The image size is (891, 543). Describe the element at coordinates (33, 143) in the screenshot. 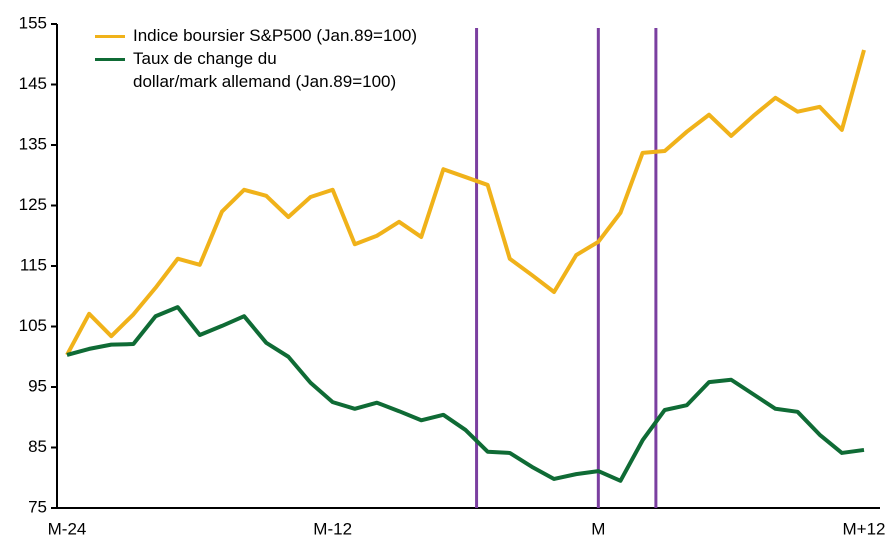

I see `y-tick-label: 135` at that location.